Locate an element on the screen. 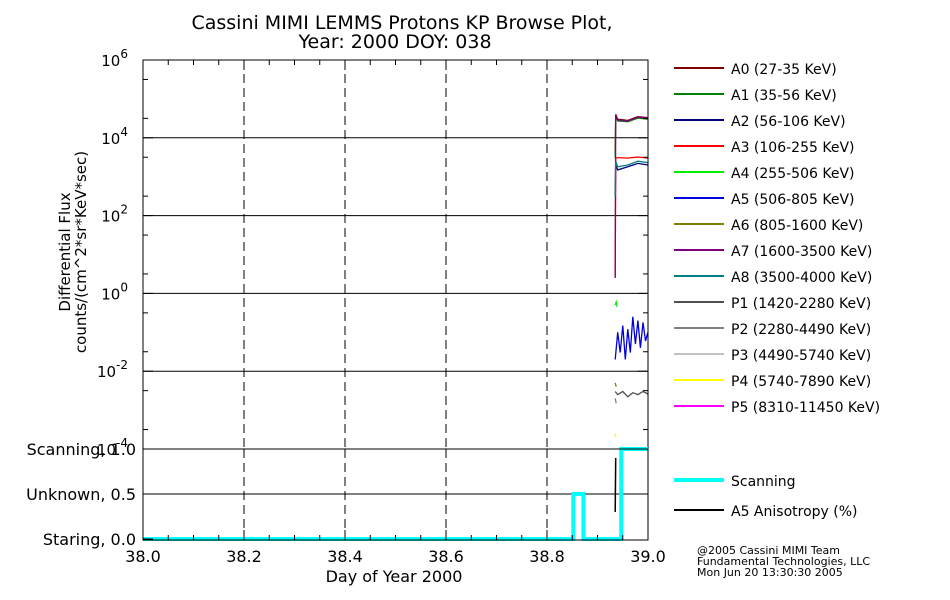 The image size is (950, 600). legend-label: A1 (35-56 KeV) is located at coordinates (784, 96).